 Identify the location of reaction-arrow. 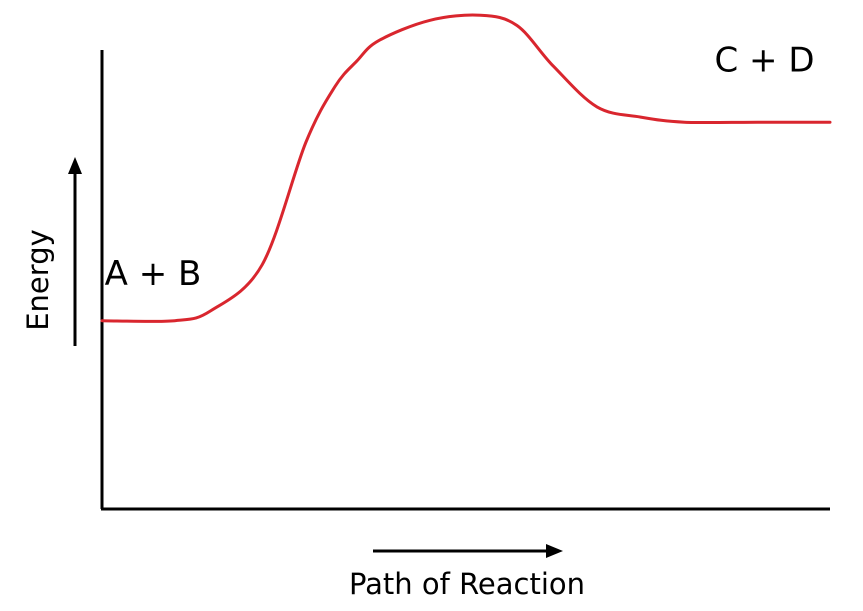
(468, 551).